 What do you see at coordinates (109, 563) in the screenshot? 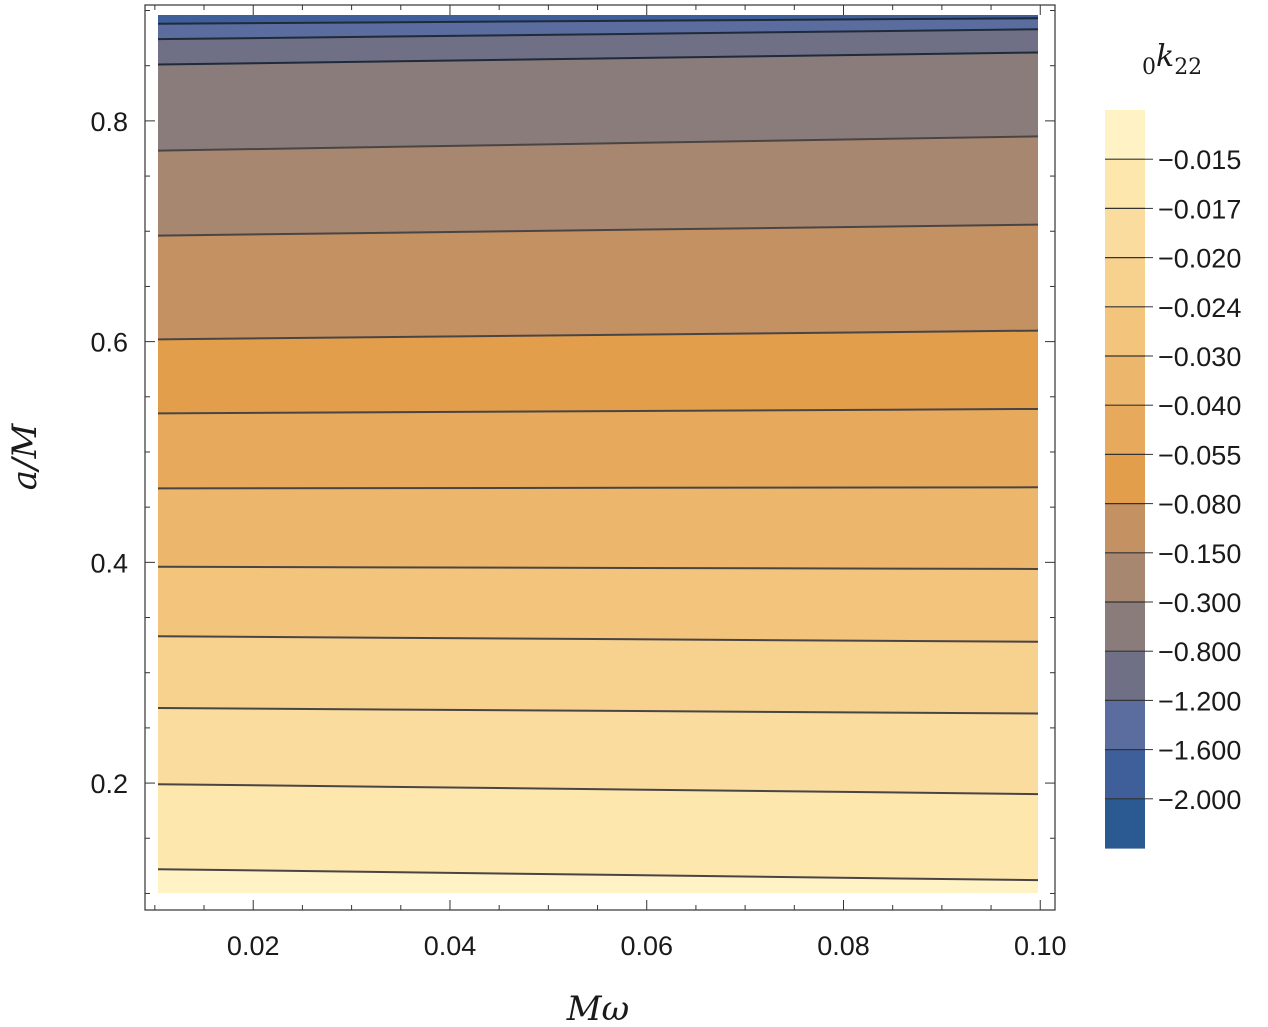
I see `y-tick-label: 0.4` at bounding box center [109, 563].